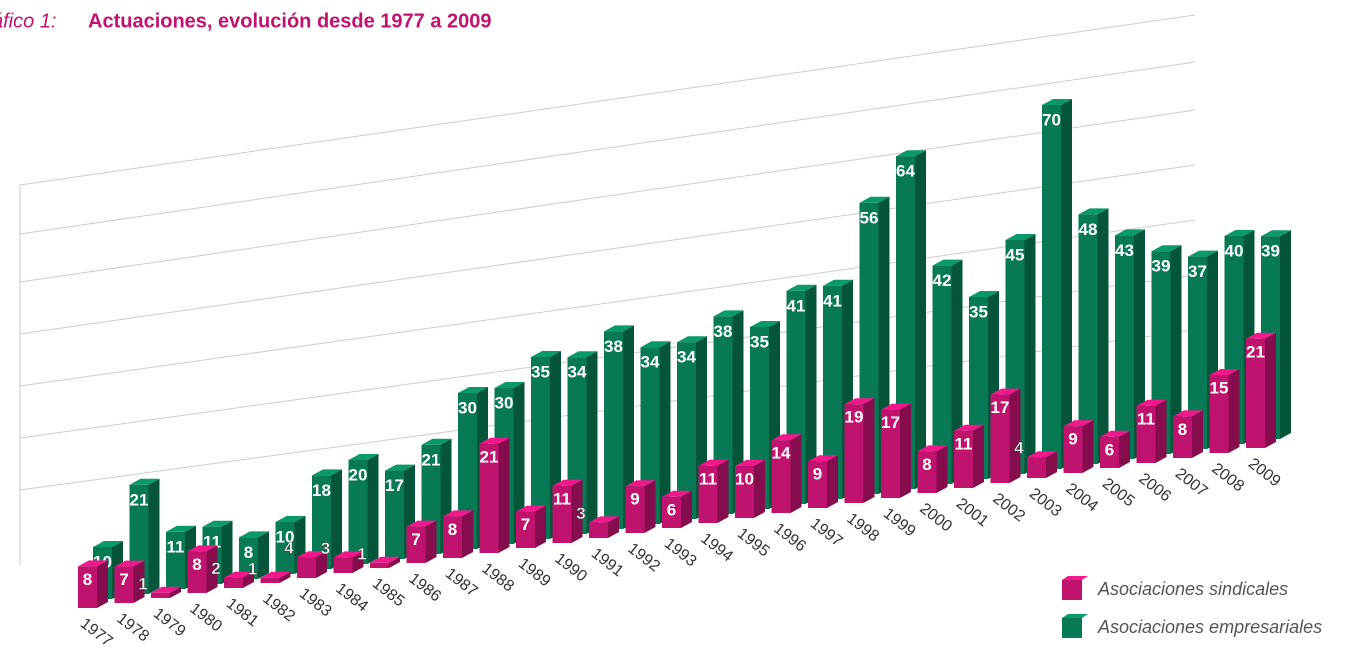 This screenshot has height=653, width=1353. What do you see at coordinates (789, 537) in the screenshot?
I see `x-tick-label: 1996` at bounding box center [789, 537].